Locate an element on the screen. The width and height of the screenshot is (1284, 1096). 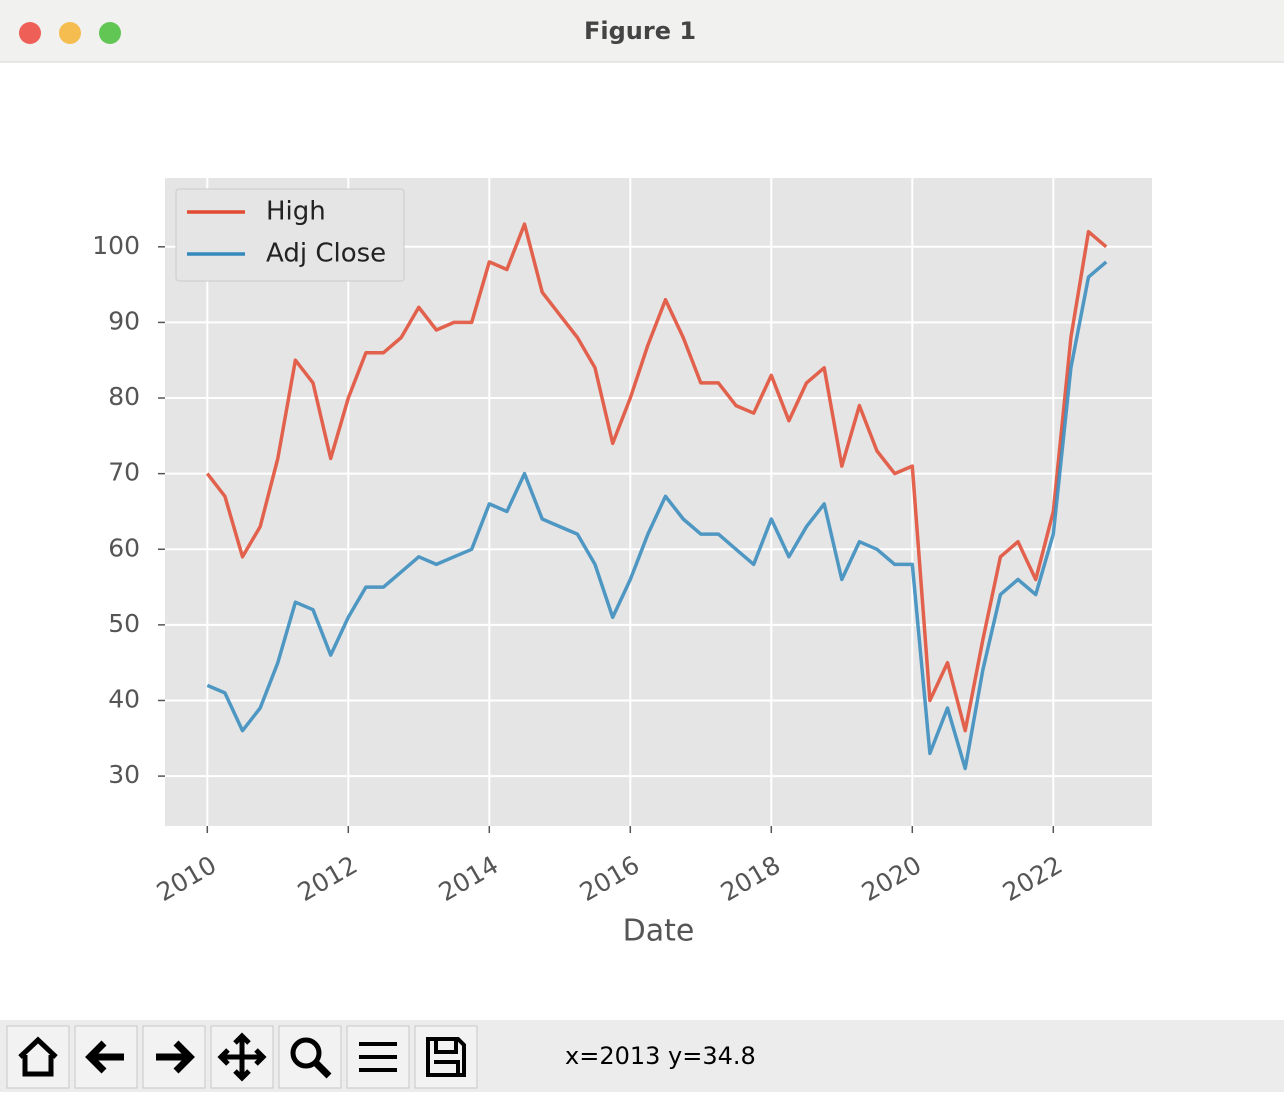
legend-label: High is located at coordinates (296, 212).